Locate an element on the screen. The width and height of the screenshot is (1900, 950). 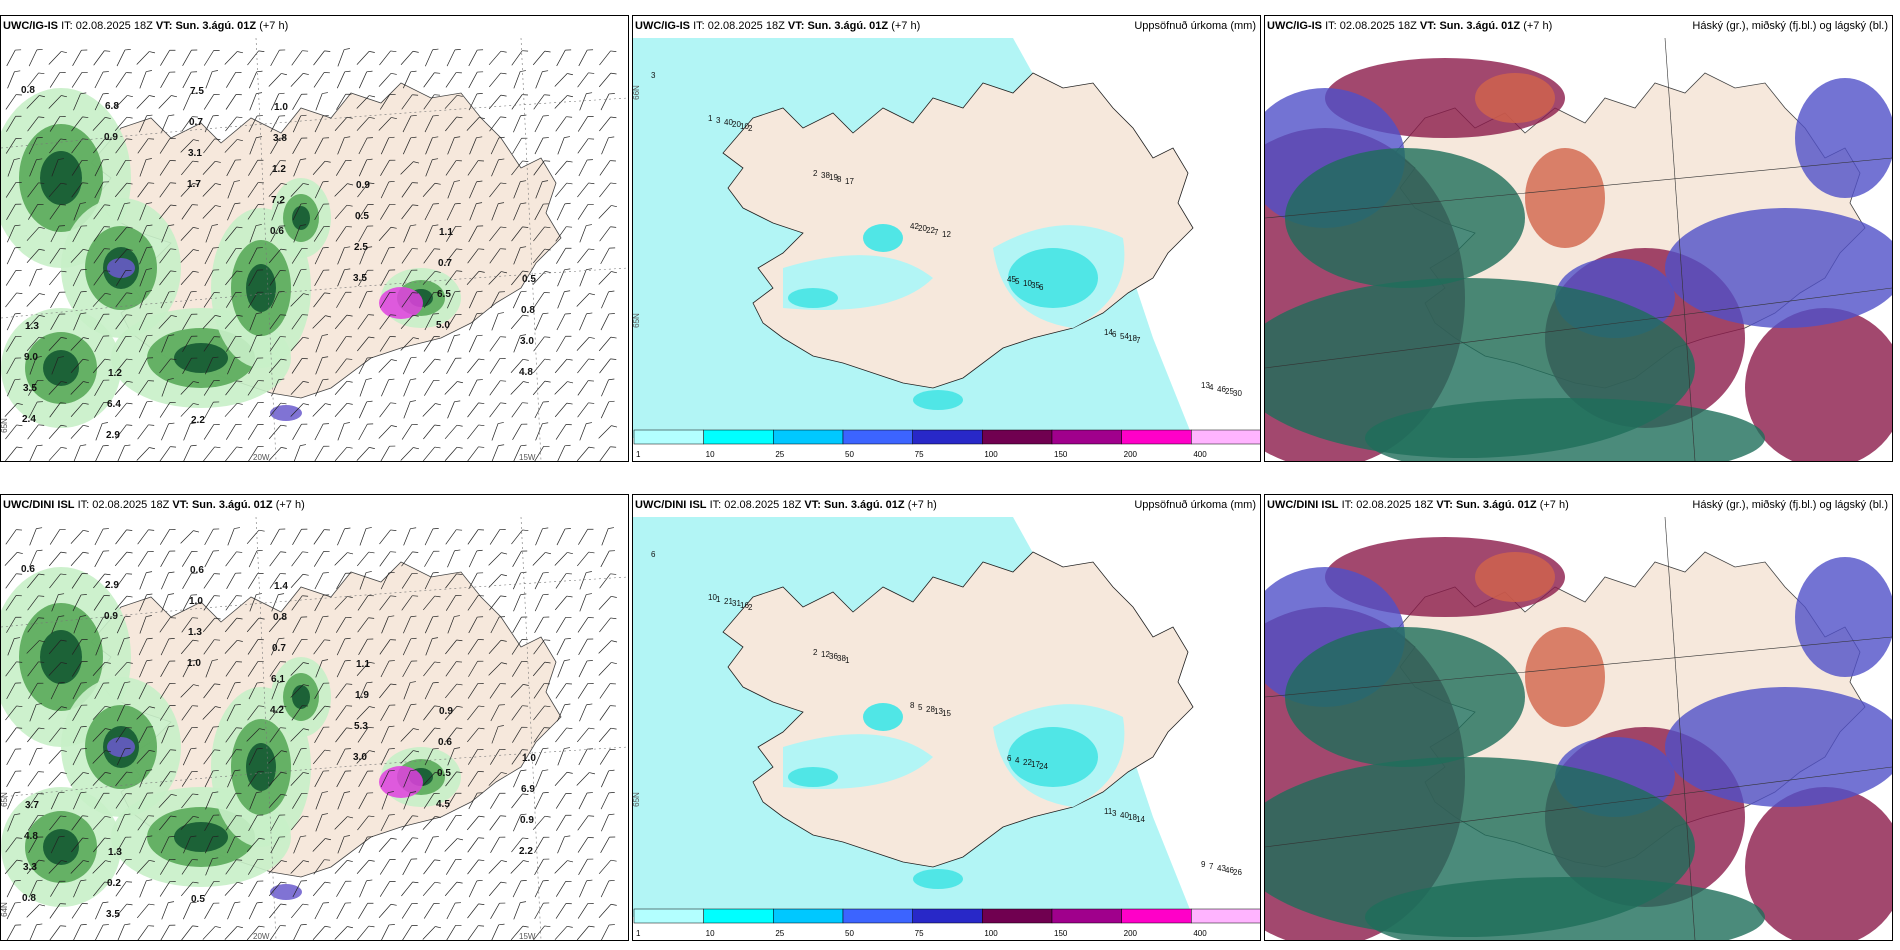
precip-colorbar: 1 10 25 50 75 100 150 200 400 is located at coordinates (946, 444).